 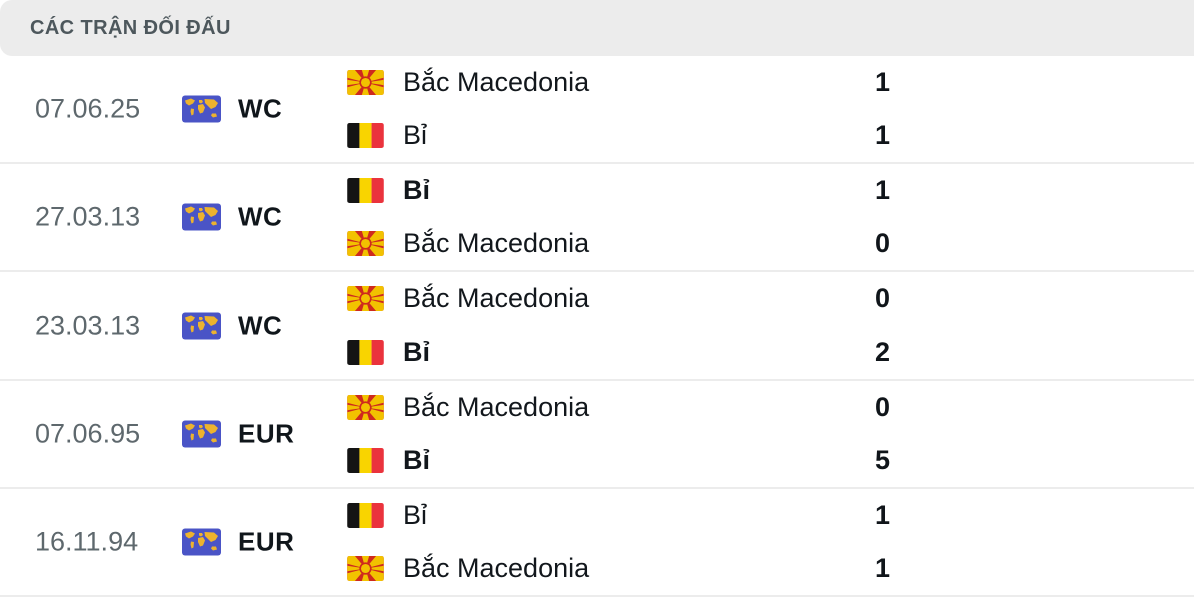 What do you see at coordinates (88, 433) in the screenshot?
I see `match-date: 07.06.95` at bounding box center [88, 433].